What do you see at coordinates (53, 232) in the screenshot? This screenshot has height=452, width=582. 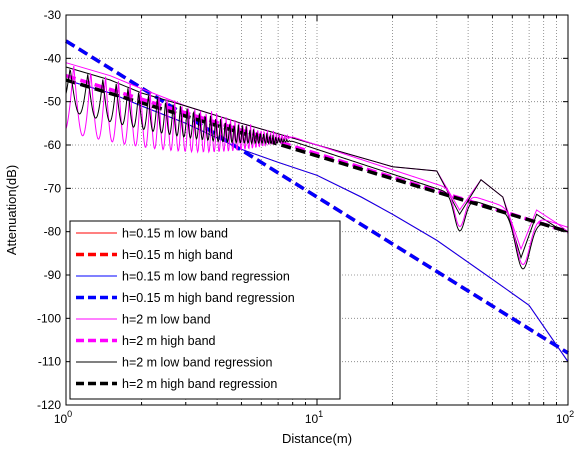 I see `y-tick-label: -80` at bounding box center [53, 232].